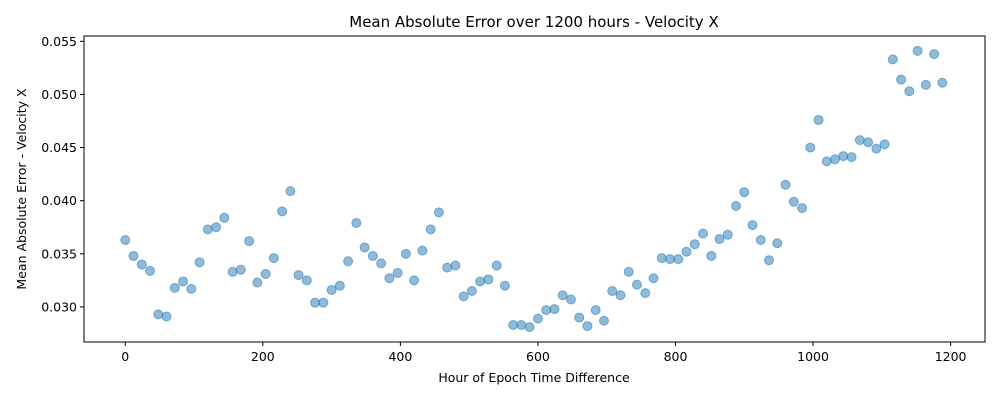 The image size is (1000, 400). I want to click on x-tick-label: 600, so click(538, 356).